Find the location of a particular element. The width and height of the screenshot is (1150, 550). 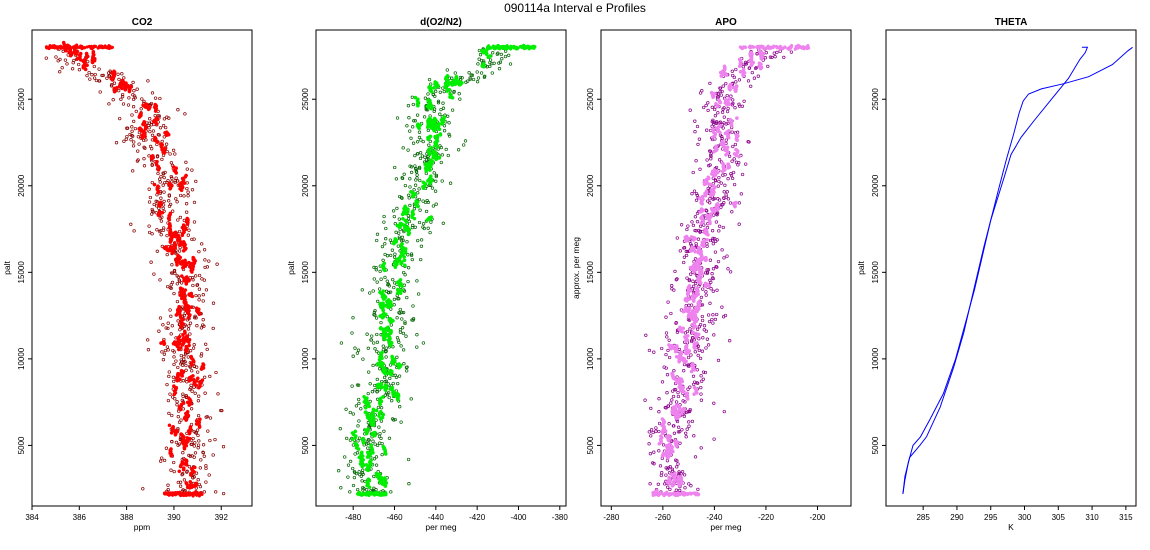

x-tick-label: 392 is located at coordinates (222, 517).